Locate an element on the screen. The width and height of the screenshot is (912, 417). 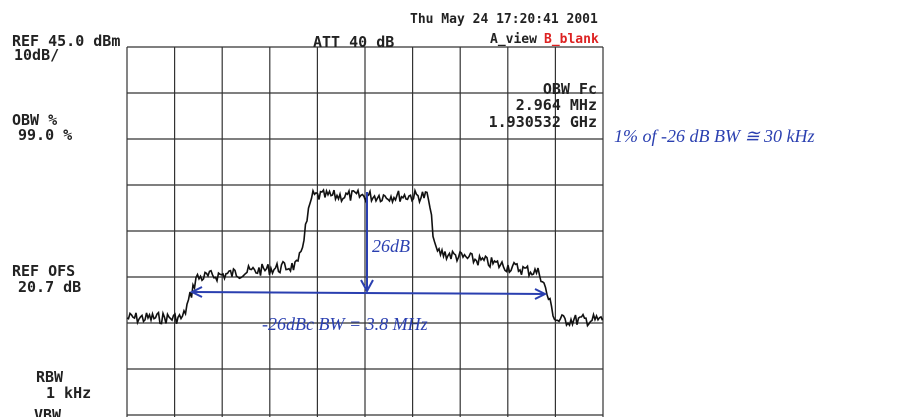
marker-center: 1.930532 GHz is located at coordinates (543, 122).